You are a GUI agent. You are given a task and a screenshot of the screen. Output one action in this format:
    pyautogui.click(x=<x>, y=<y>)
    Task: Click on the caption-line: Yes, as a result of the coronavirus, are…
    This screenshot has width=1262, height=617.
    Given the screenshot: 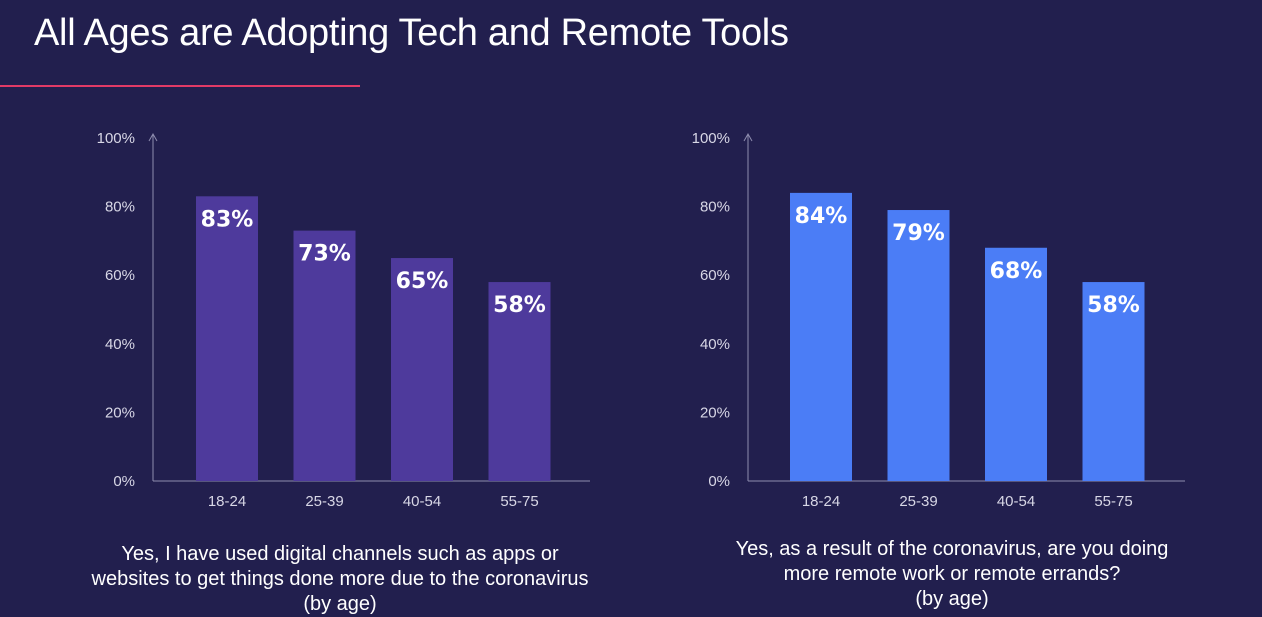 What is the action you would take?
    pyautogui.click(x=952, y=549)
    